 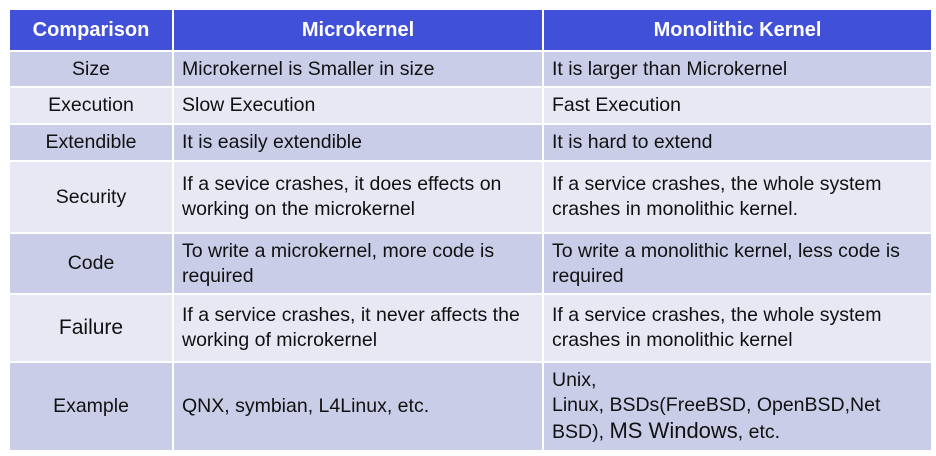 I want to click on example-line: Linux, BSDs(FreeBSD, OpenBSD,Net, so click(x=716, y=404).